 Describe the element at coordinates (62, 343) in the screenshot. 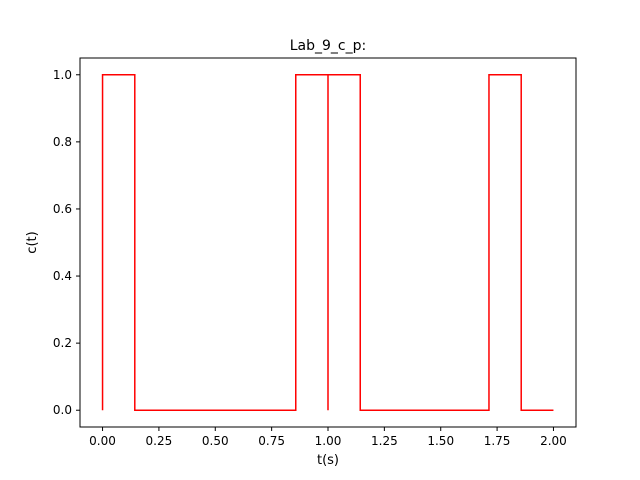

I see `y-tick-label: 0.2` at that location.